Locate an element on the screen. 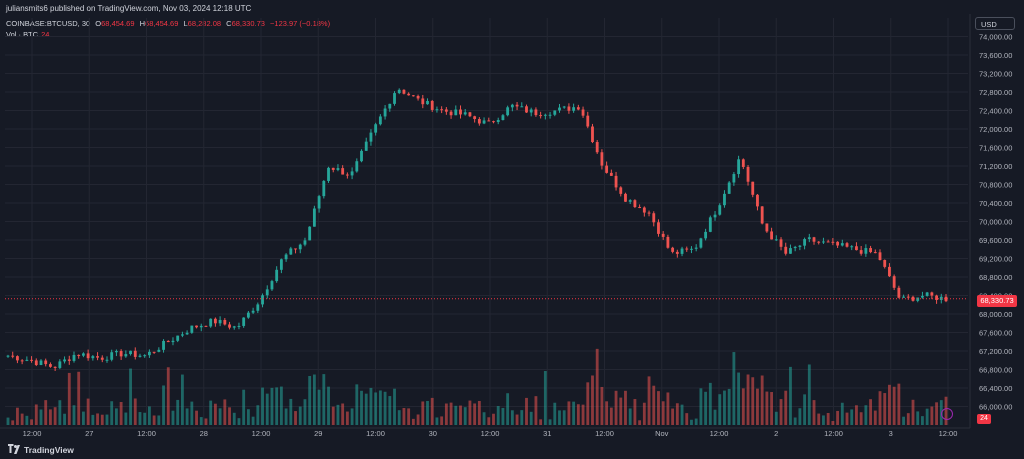 Image resolution: width=1024 pixels, height=459 pixels. y-tick-label: 73,600.00 is located at coordinates (995, 55).